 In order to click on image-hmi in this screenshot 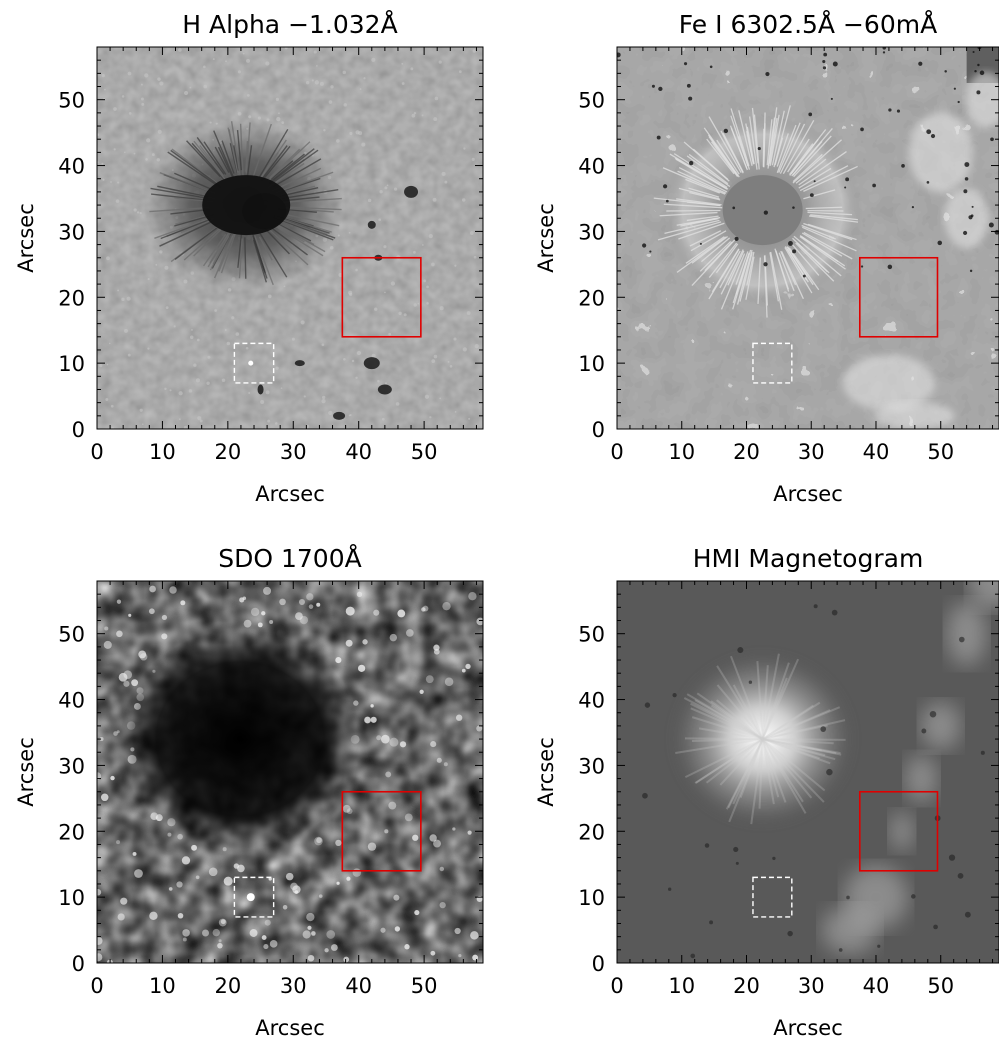, I will do `click(808, 772)`.